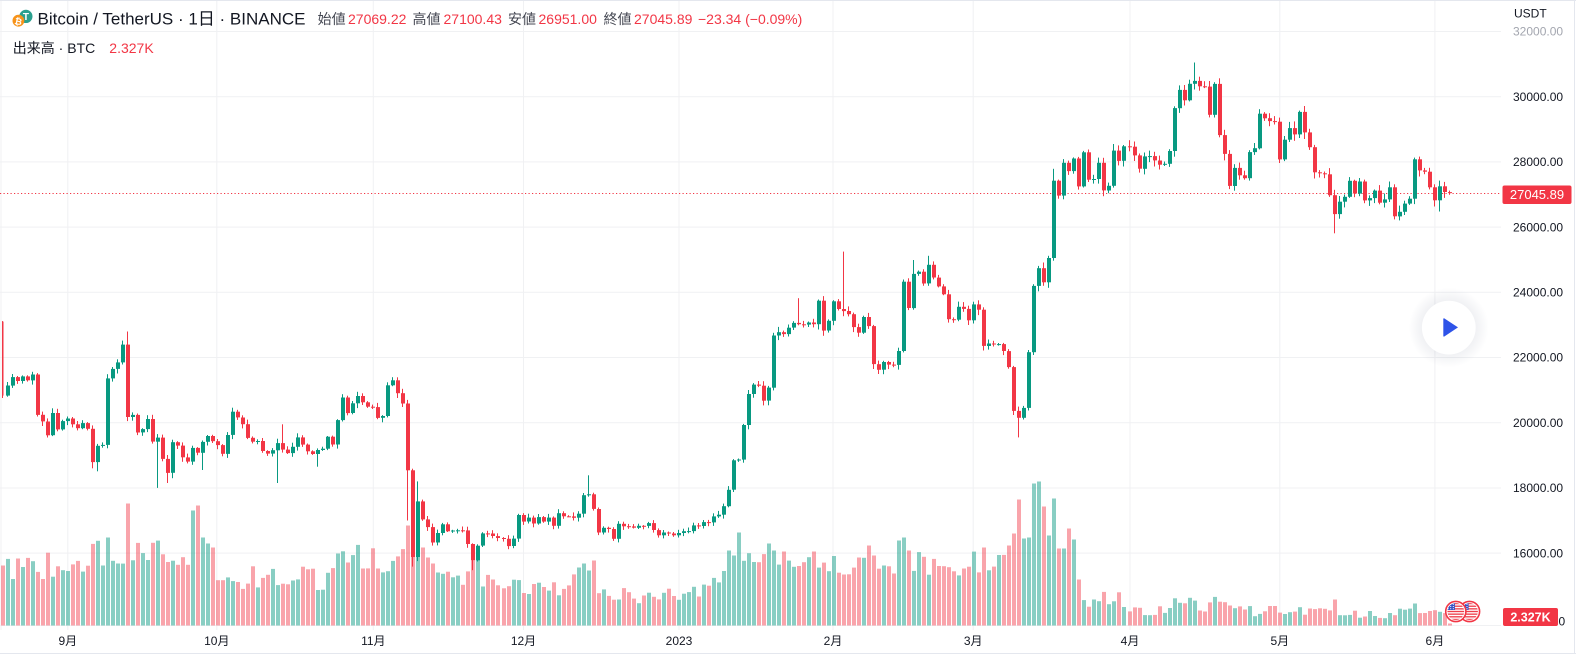  What do you see at coordinates (332, 19) in the screenshot?
I see `svg-text: 始値` at bounding box center [332, 19].